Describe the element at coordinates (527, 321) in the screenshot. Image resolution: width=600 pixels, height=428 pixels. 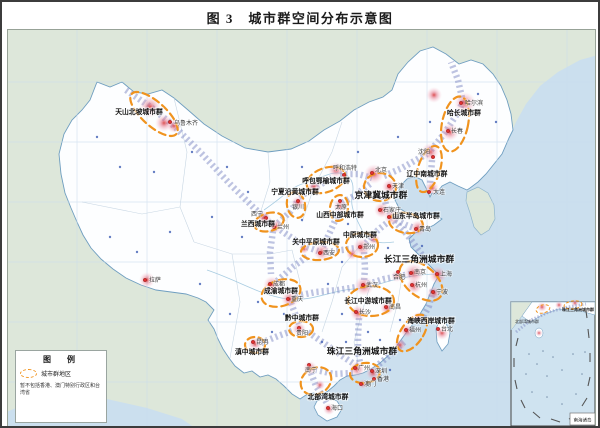
I see `inset-beibu-label: 北部湾城市群` at that location.